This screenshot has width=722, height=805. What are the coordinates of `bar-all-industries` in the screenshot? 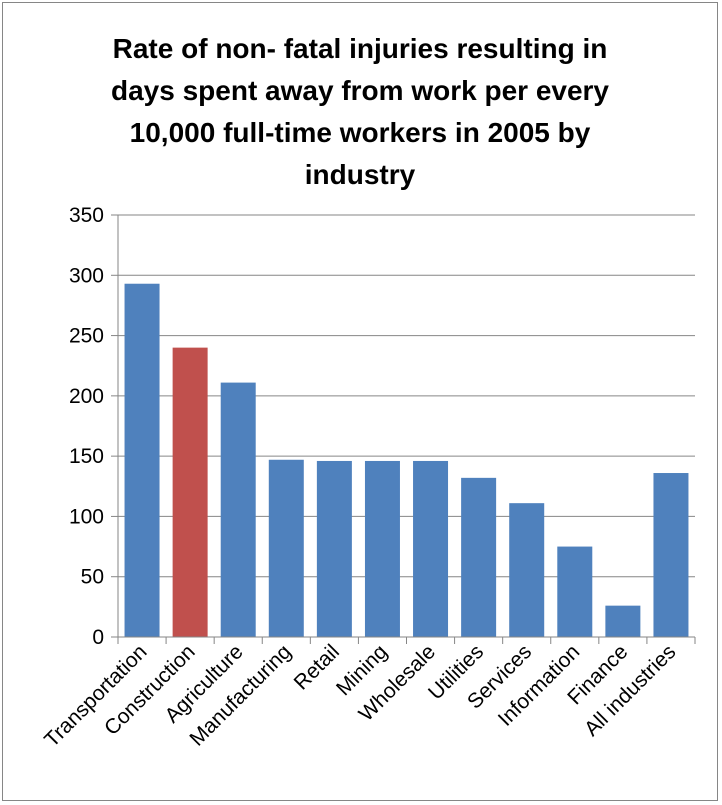 It's located at (671, 555).